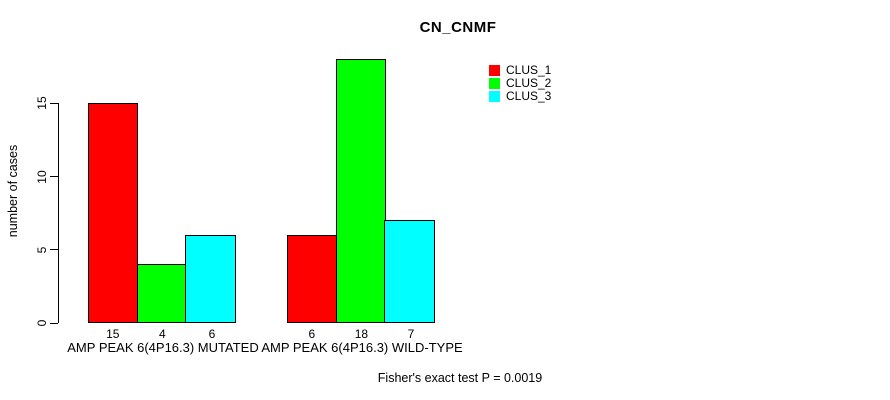  What do you see at coordinates (362, 347) in the screenshot?
I see `group-label-wild-type: AMP PEAK 6(4P16.3) WILD-TYPE` at bounding box center [362, 347].